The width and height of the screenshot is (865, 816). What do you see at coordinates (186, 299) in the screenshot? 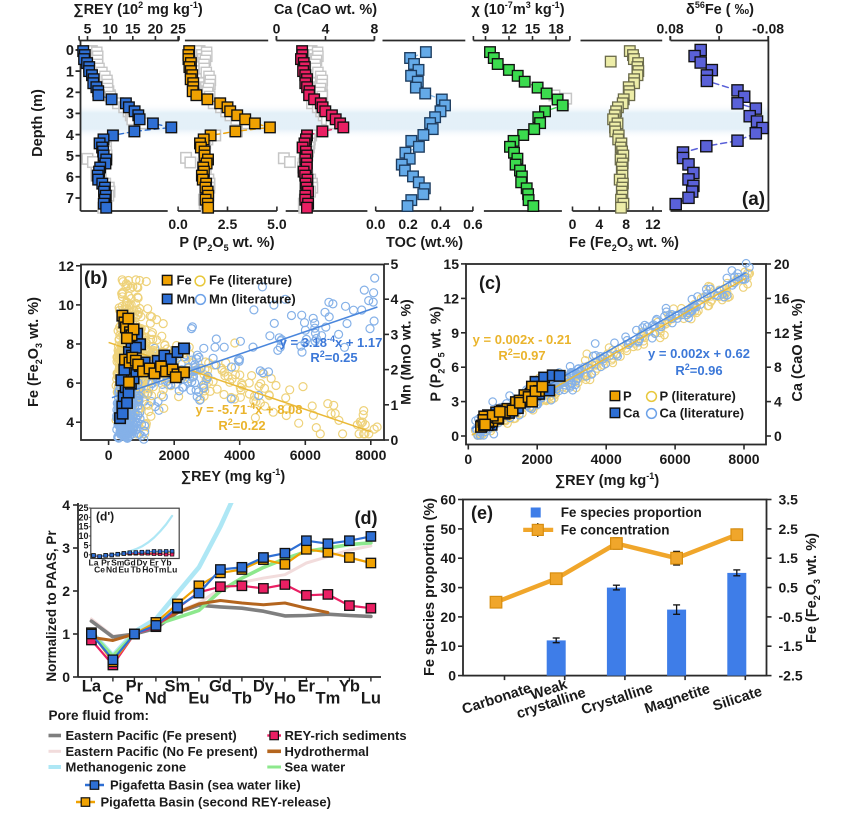
I see `svg-text: Mn` at bounding box center [186, 299].